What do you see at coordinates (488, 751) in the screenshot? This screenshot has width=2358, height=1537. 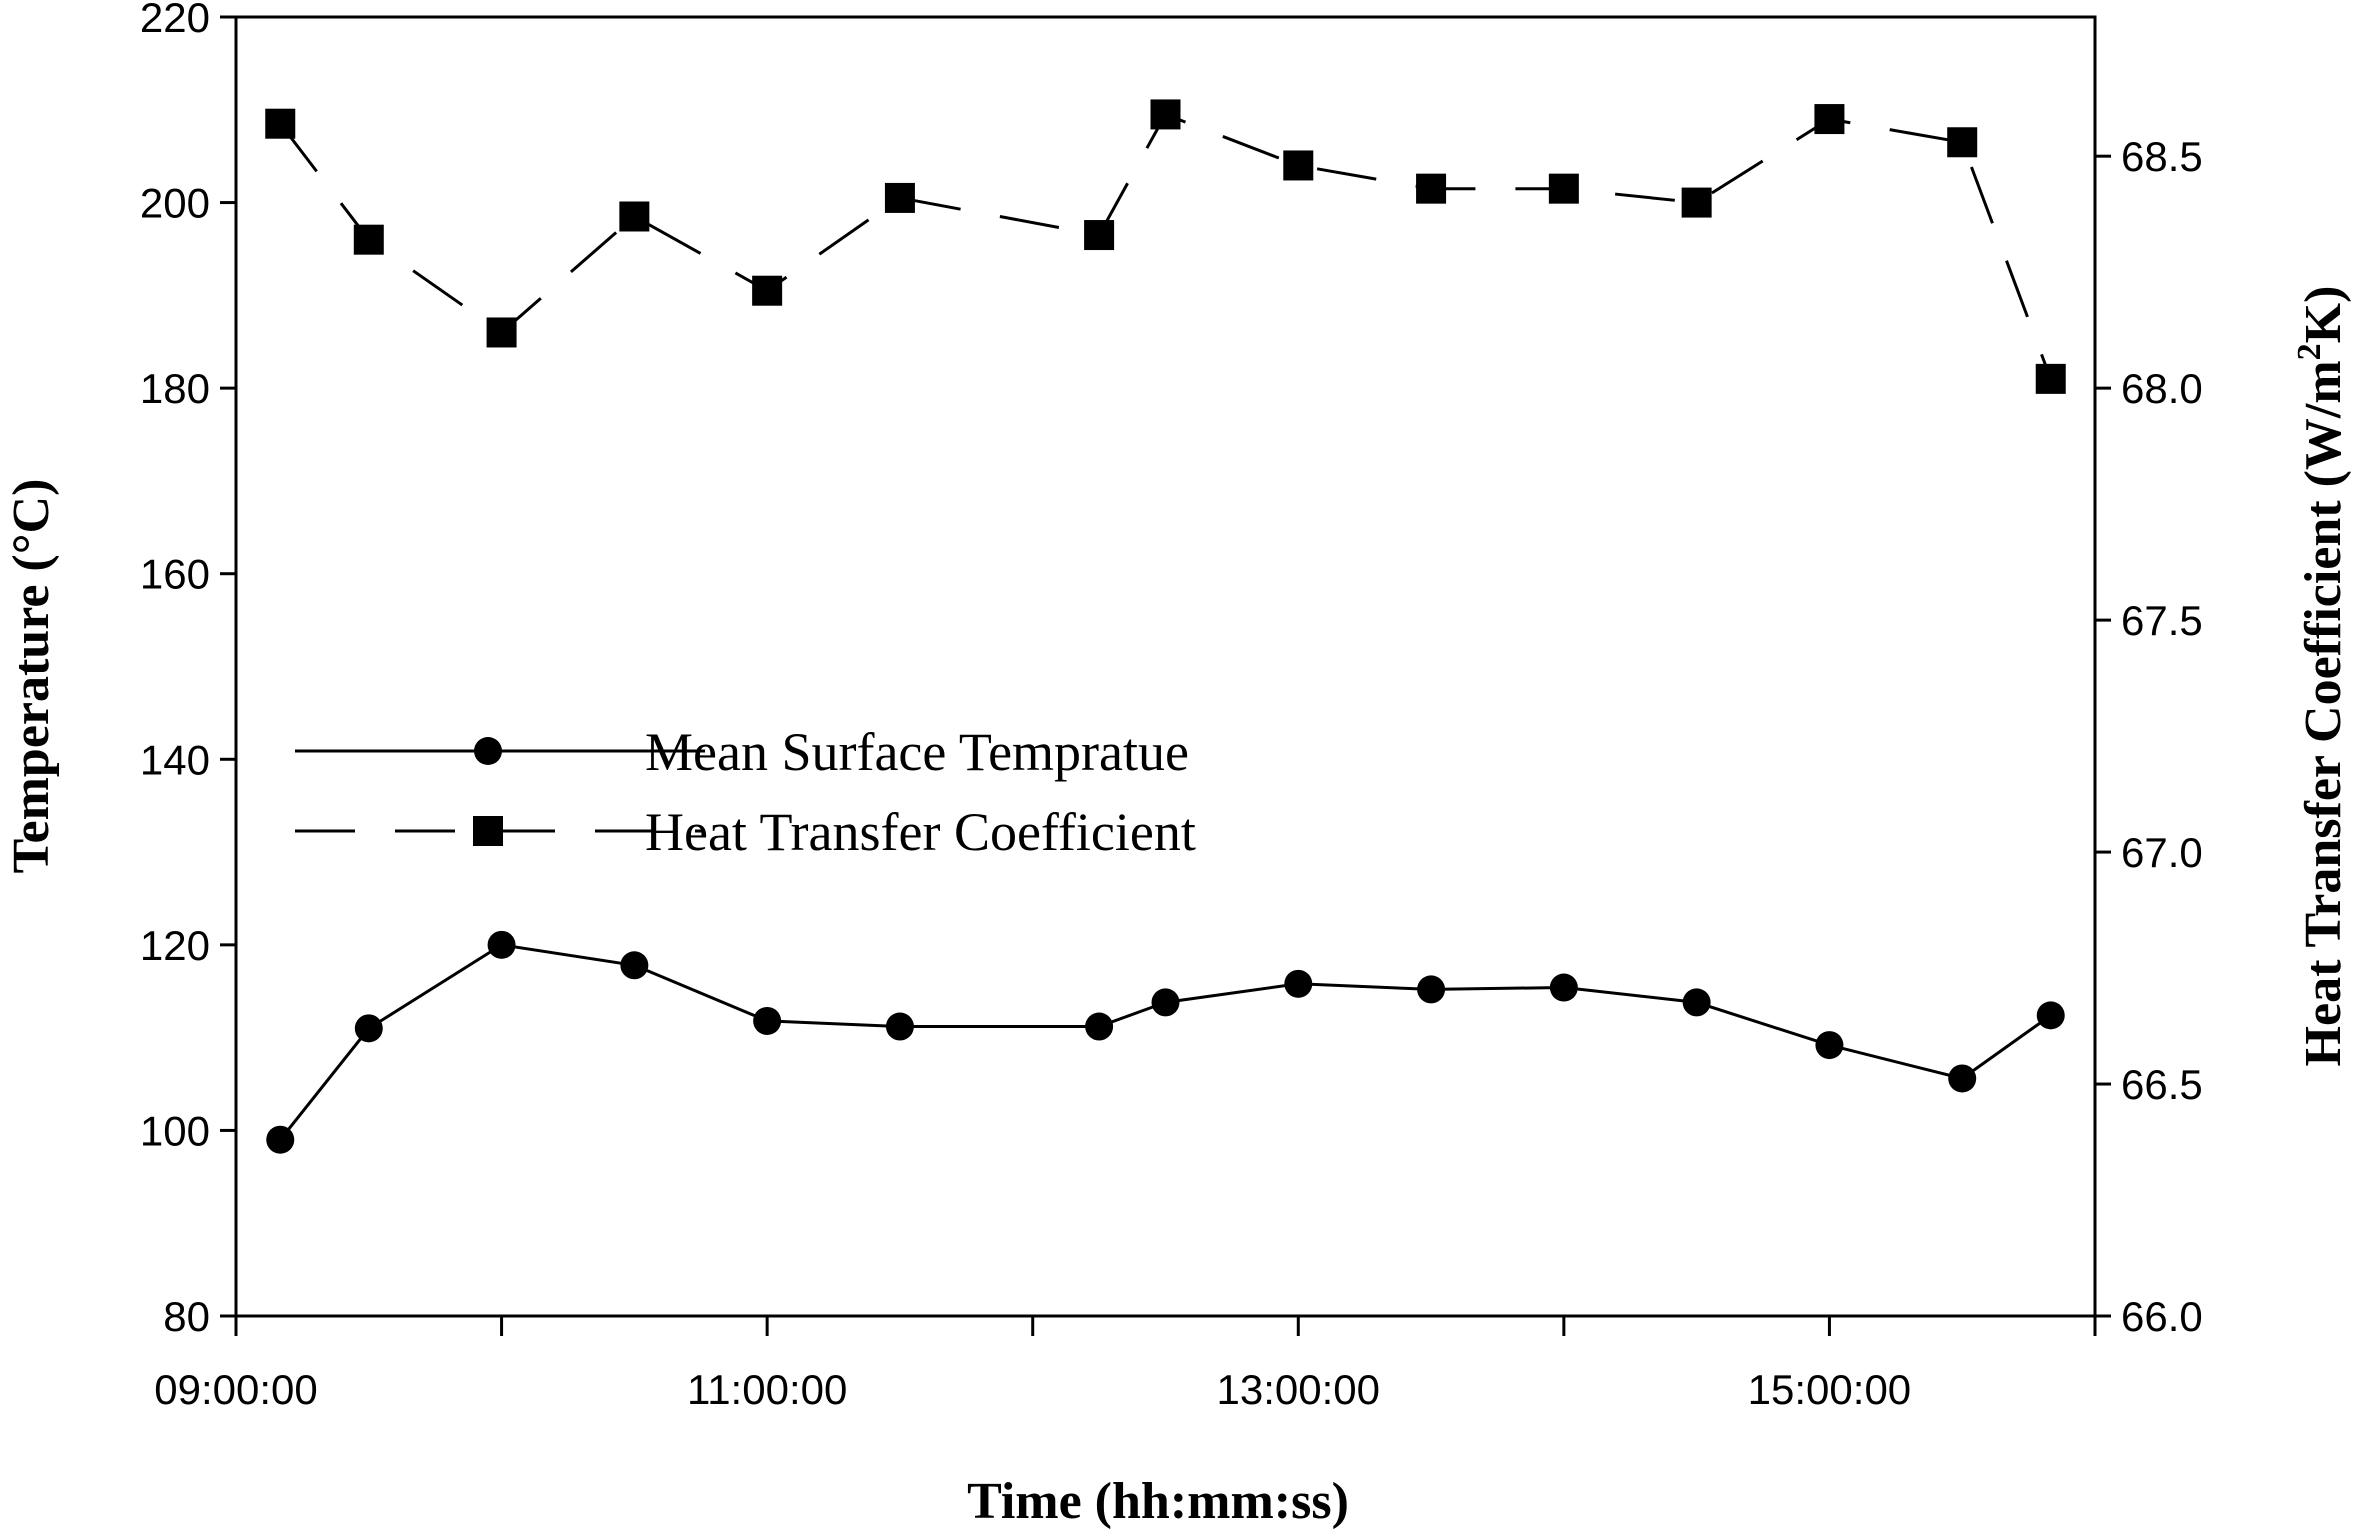 I see `legend-marker-circle` at bounding box center [488, 751].